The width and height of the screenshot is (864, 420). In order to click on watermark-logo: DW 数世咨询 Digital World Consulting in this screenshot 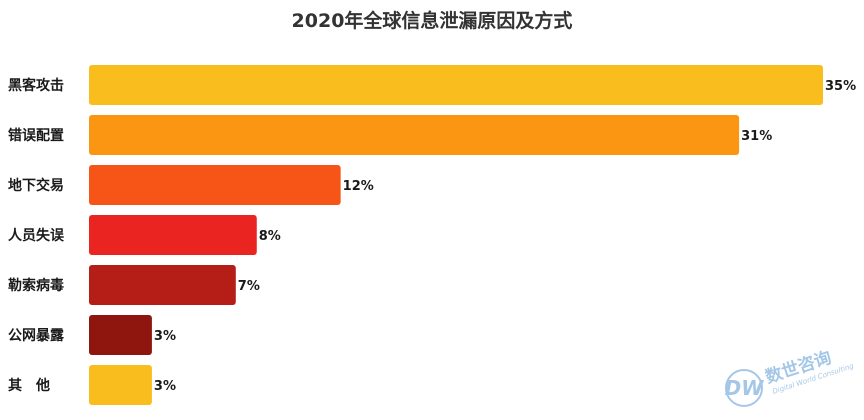, I will do `click(790, 377)`.